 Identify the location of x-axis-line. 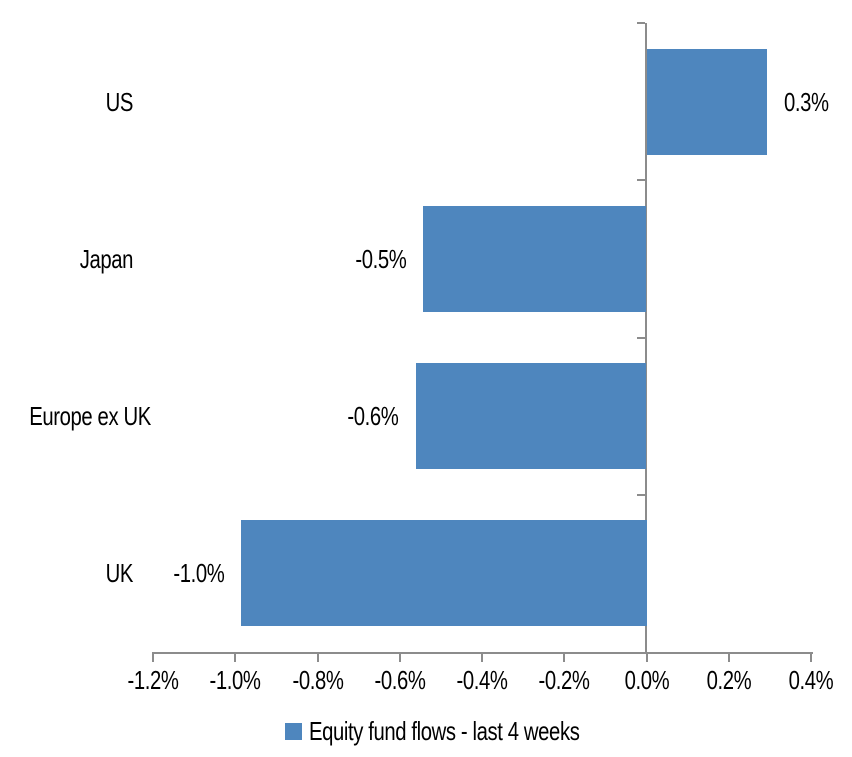
(482, 653).